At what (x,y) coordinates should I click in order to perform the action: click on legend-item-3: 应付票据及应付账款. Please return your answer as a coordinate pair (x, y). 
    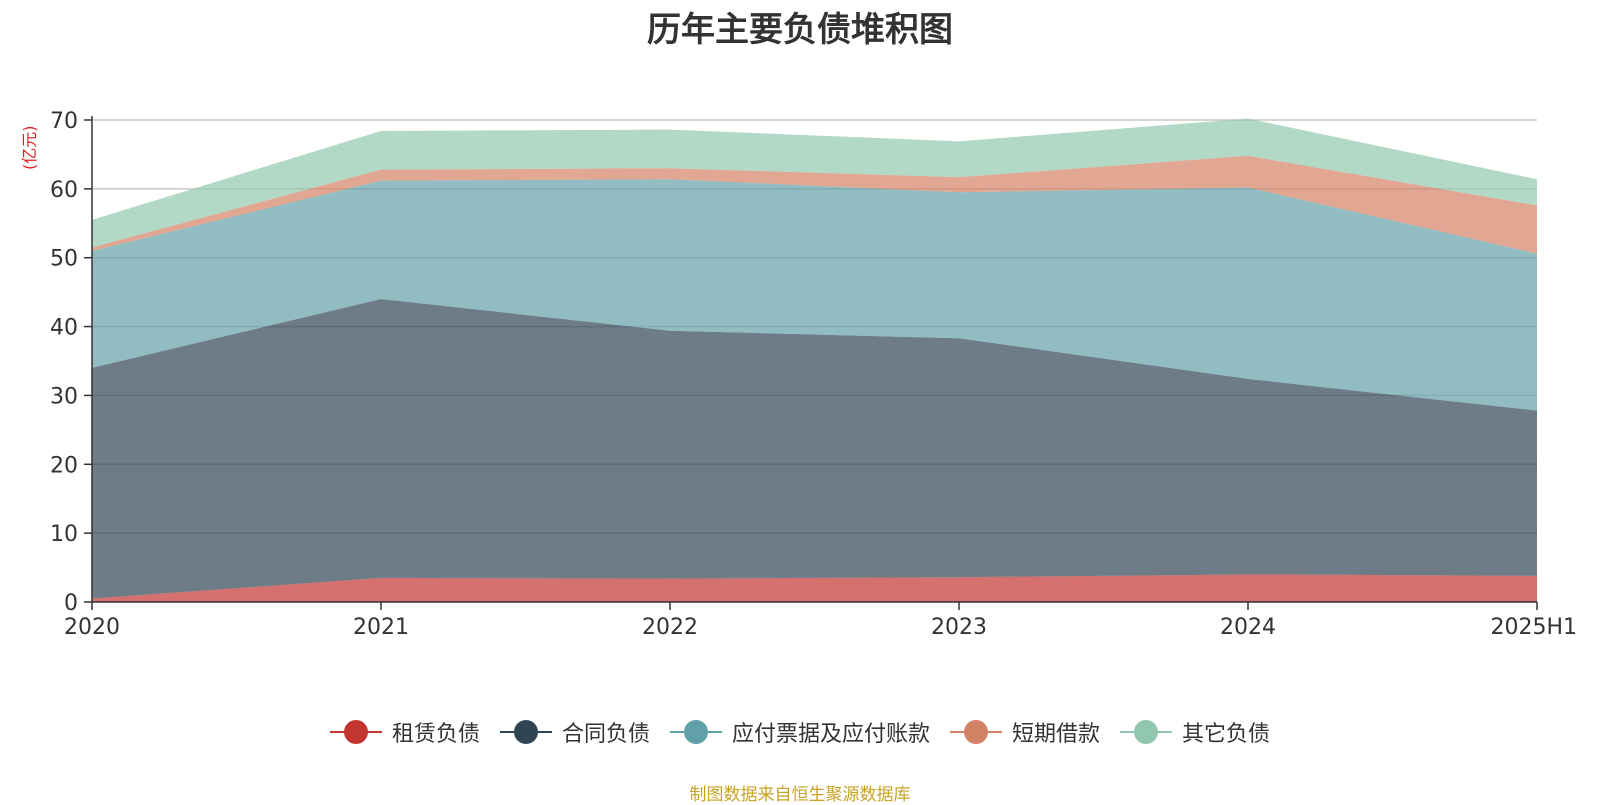
    Looking at the image, I should click on (799, 732).